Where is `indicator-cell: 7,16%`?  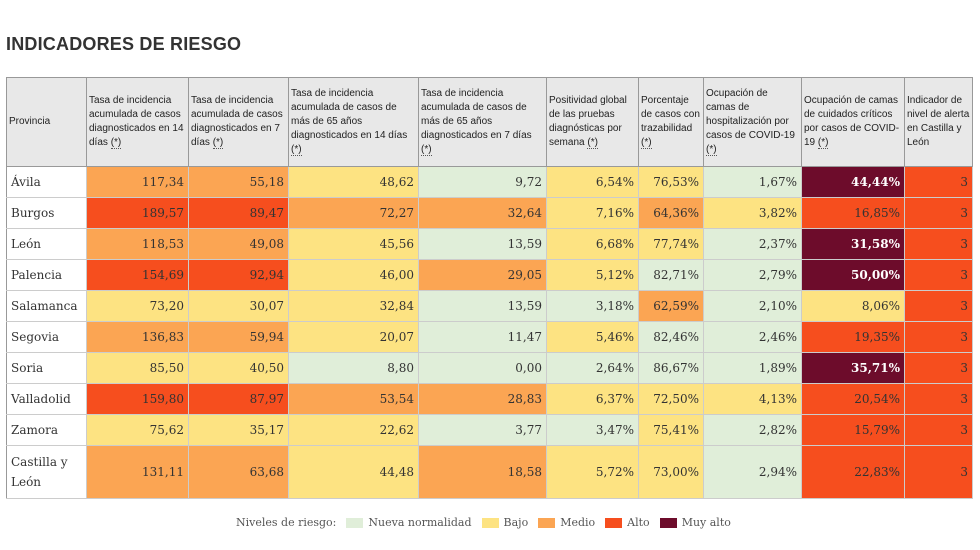
indicator-cell: 7,16% is located at coordinates (592, 213).